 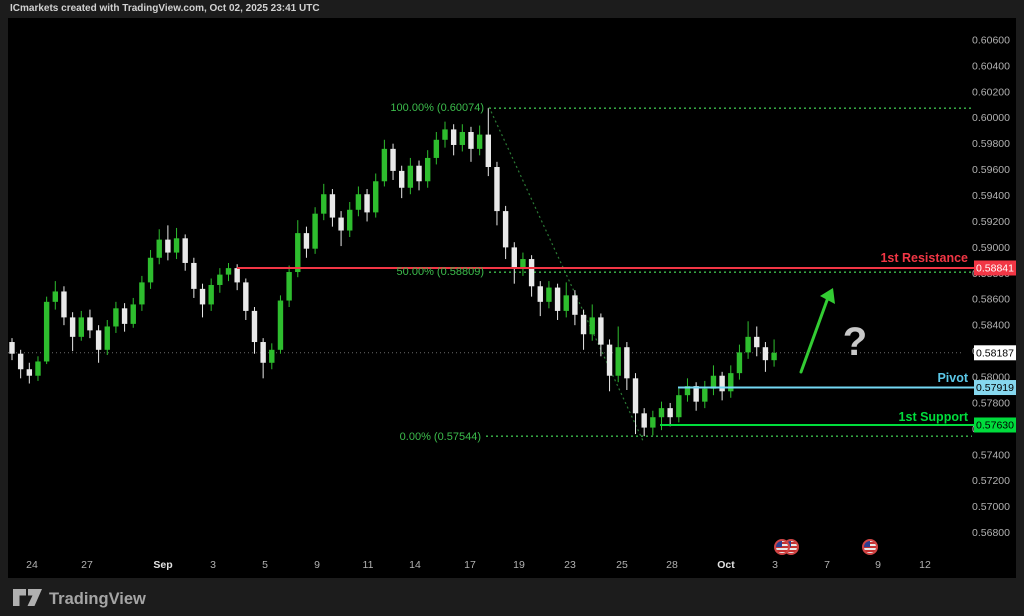 What do you see at coordinates (19, 597) in the screenshot?
I see `tradingview-logo-icon` at bounding box center [19, 597].